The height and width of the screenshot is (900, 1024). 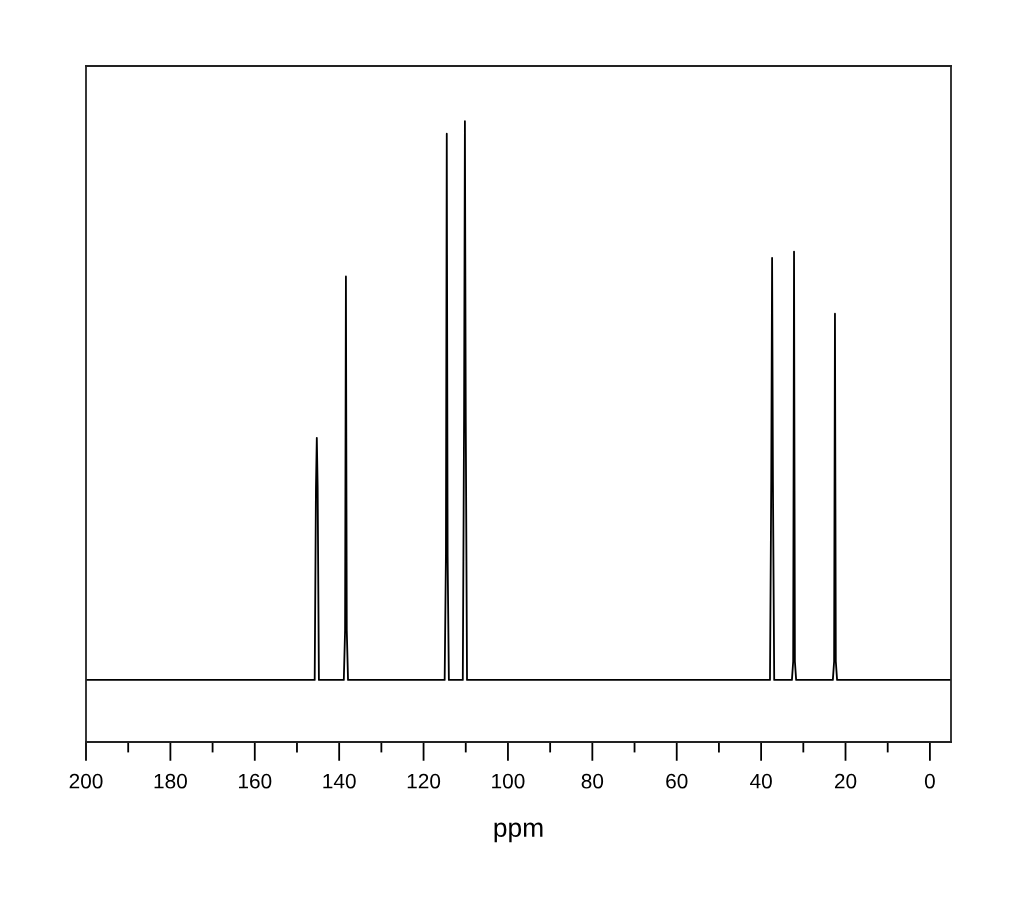 What do you see at coordinates (929, 781) in the screenshot?
I see `x-tick-label: 0` at bounding box center [929, 781].